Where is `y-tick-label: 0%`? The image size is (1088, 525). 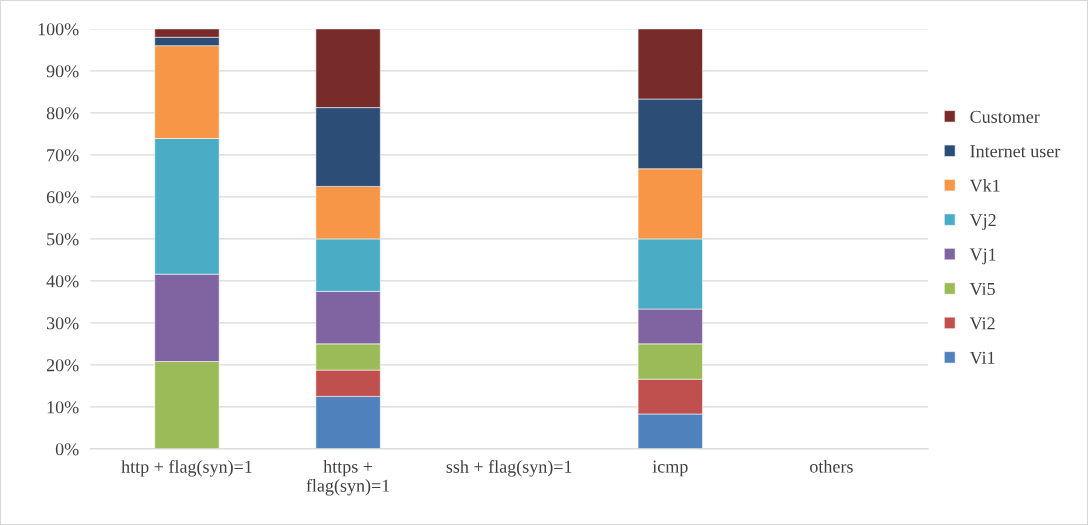
y-tick-label: 0% is located at coordinates (67, 449).